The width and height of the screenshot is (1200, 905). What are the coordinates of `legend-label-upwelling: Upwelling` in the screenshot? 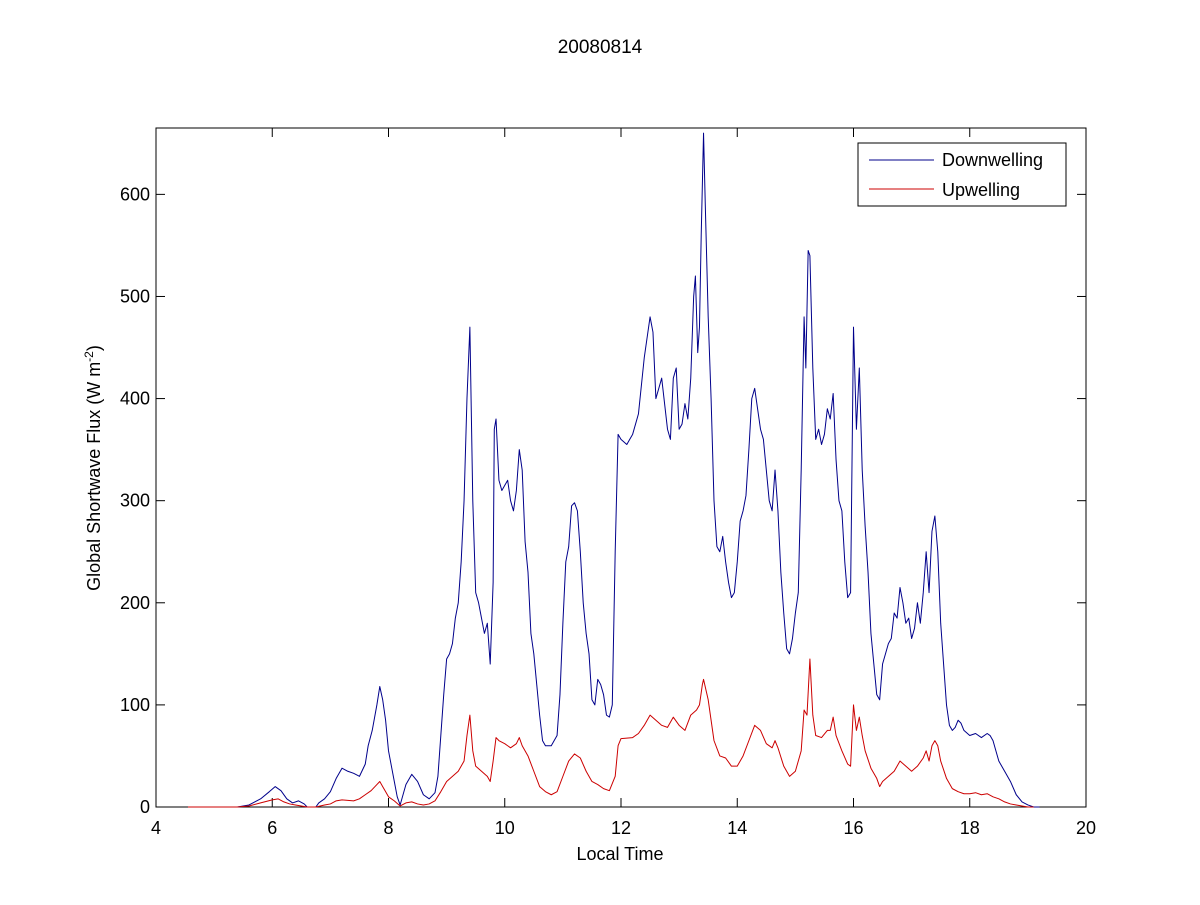 It's located at (981, 190).